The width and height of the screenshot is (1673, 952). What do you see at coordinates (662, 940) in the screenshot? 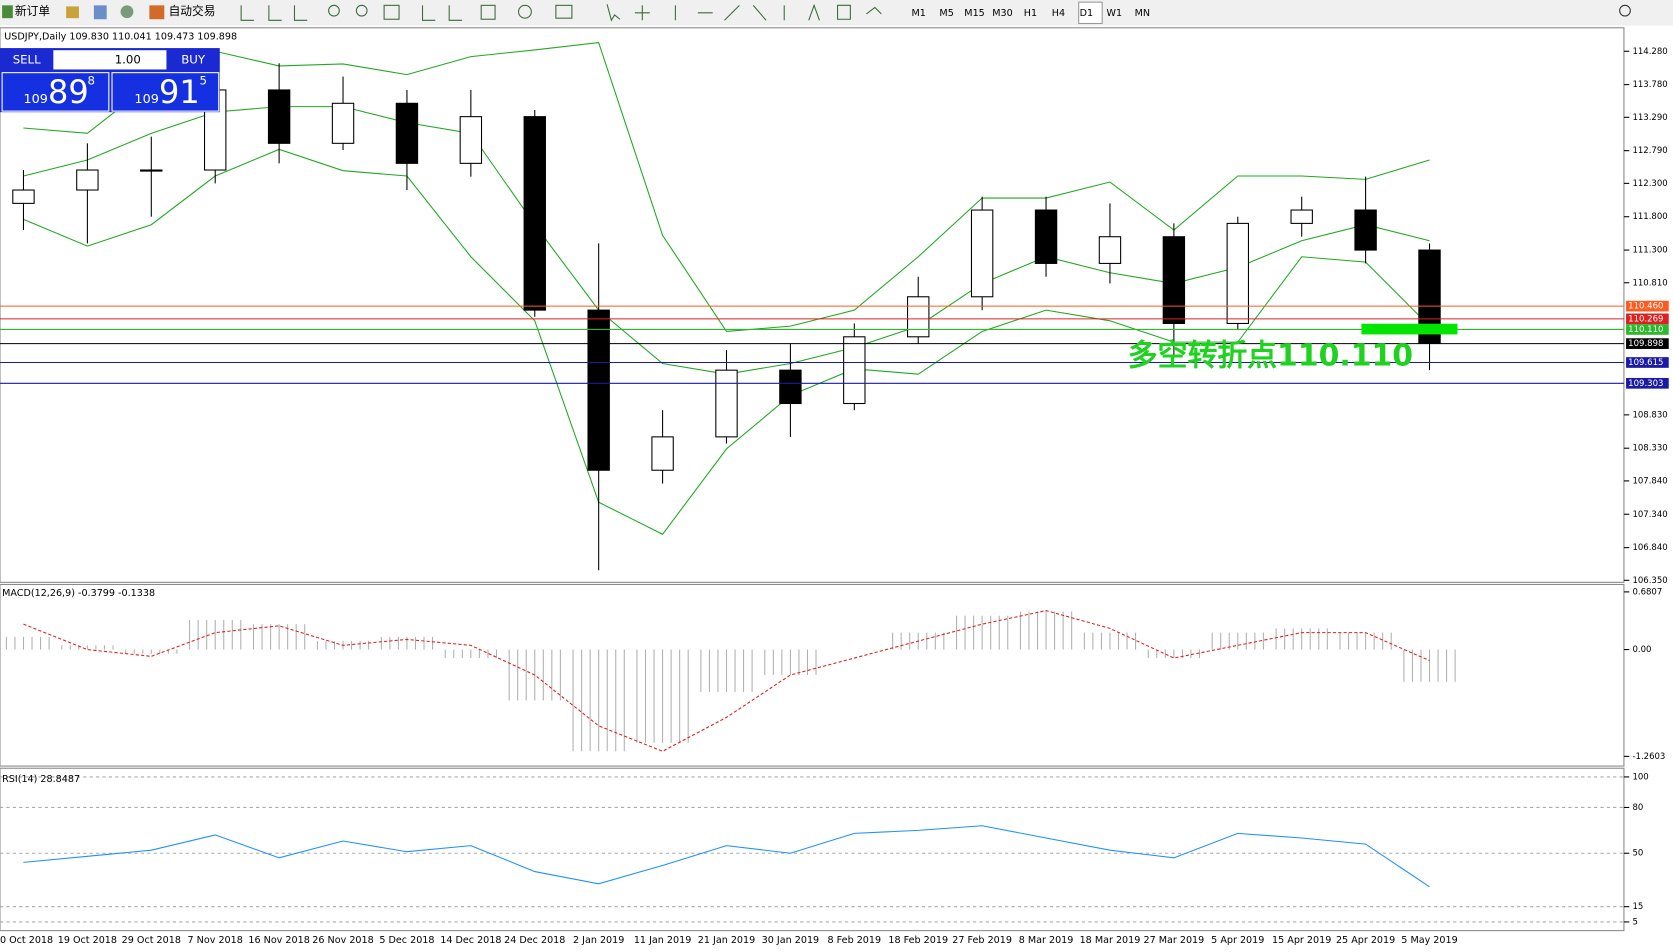
I see `x-tick-label: 11 Jan 2019` at bounding box center [662, 940].